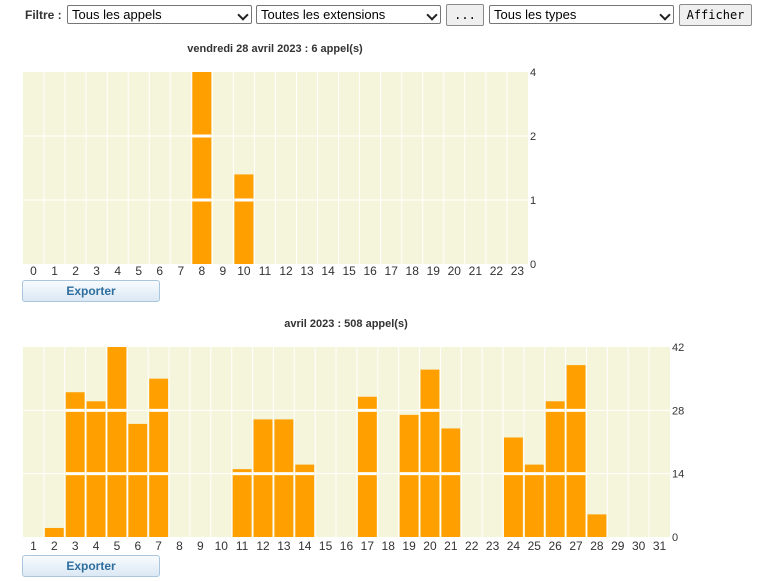  I want to click on x-tick-label: 10, so click(244, 271).